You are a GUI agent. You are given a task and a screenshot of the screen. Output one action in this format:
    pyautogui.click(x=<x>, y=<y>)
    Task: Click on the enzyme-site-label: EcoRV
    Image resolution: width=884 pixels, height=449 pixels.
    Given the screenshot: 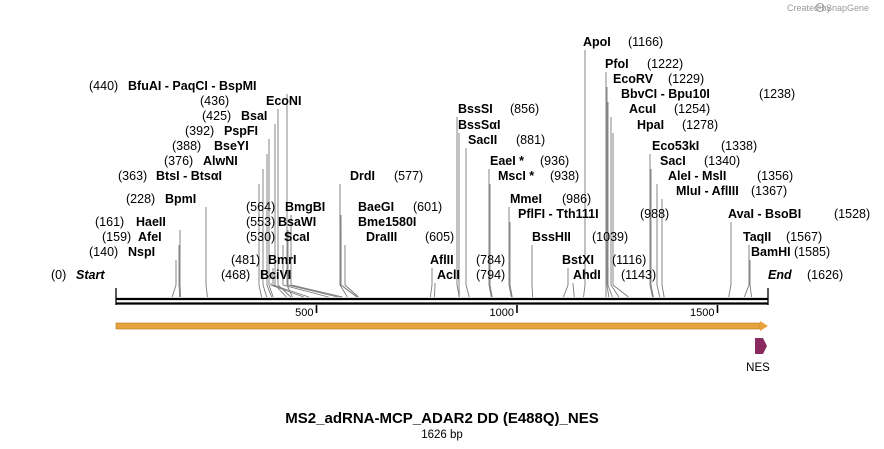 What is the action you would take?
    pyautogui.click(x=633, y=79)
    